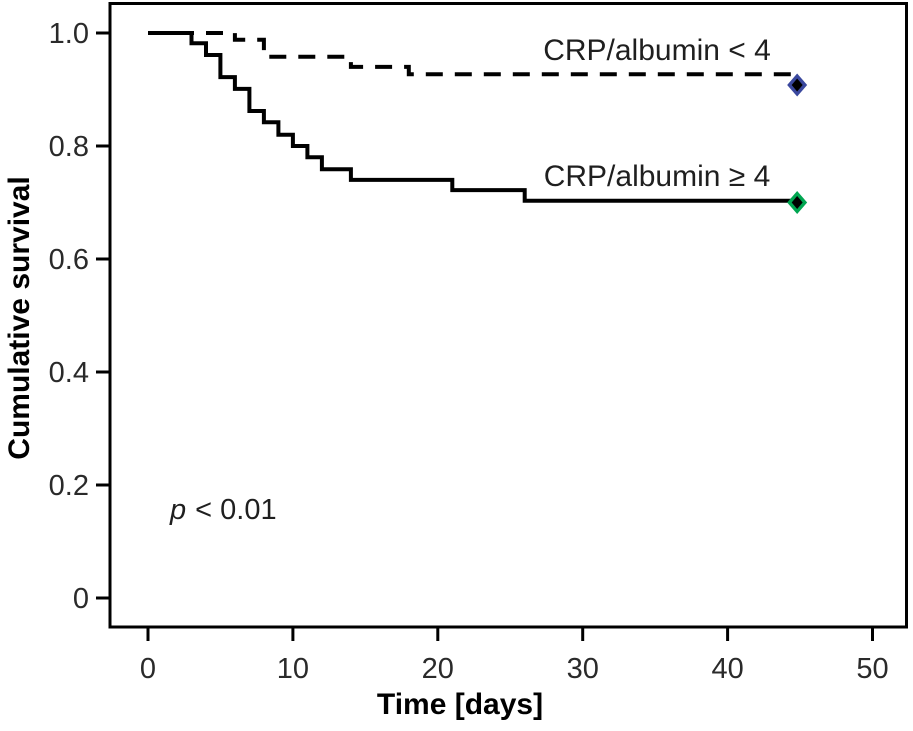 The width and height of the screenshot is (913, 731). I want to click on y-axis-ticks: 1.0 0.8 0.6 0.4 0.2 0, so click(79, 316).